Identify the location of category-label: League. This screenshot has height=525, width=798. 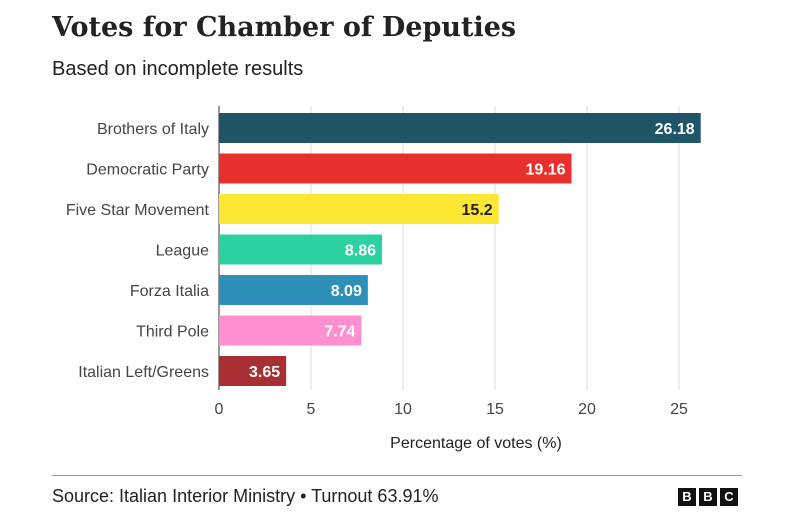
(182, 251).